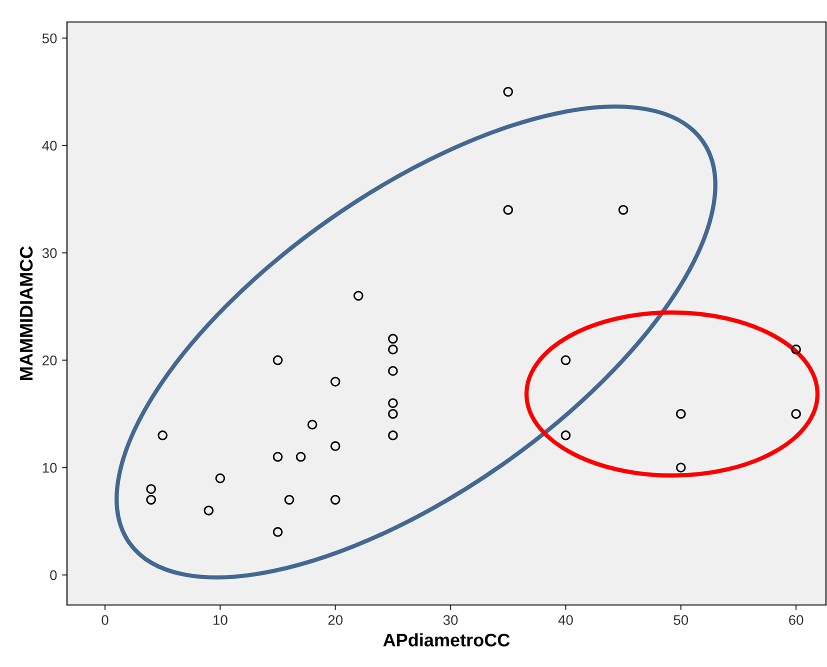 The height and width of the screenshot is (667, 827). What do you see at coordinates (26, 313) in the screenshot?
I see `y-axis-title: MAMMIDIAMCC` at bounding box center [26, 313].